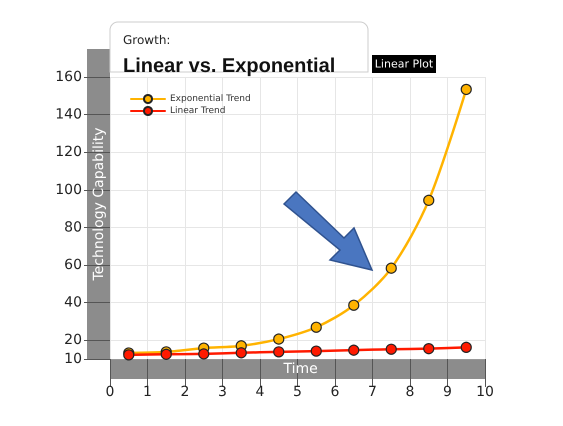 The width and height of the screenshot is (563, 426). Describe the element at coordinates (185, 392) in the screenshot. I see `x-tick-label: 2` at that location.